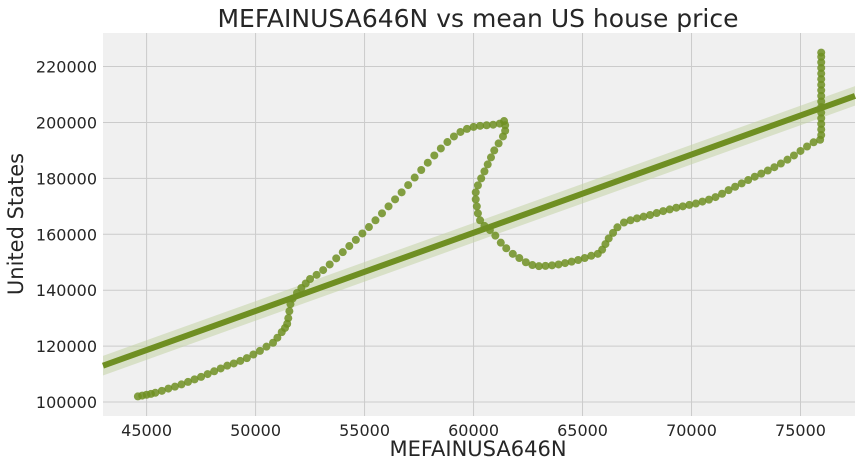  I want to click on y-tick-label: 220000, so click(66, 67).